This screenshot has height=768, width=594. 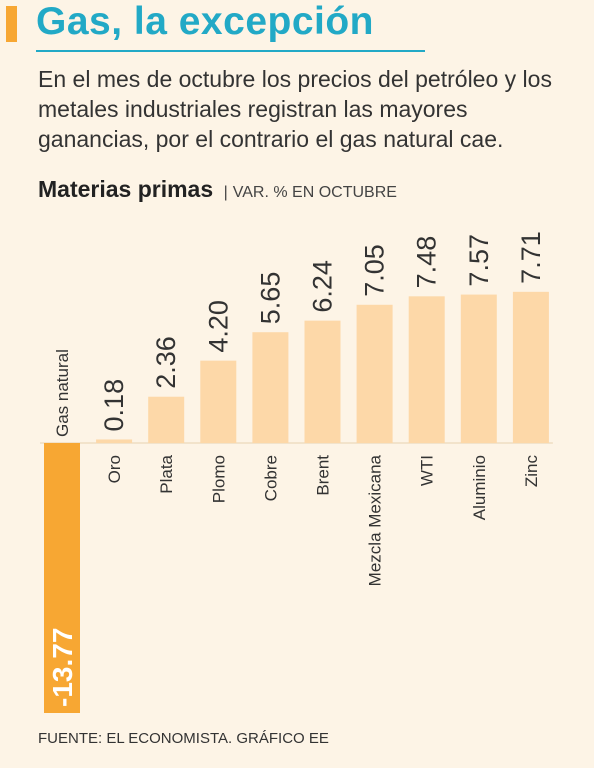 I want to click on value-label-gas-natural: -13.77, so click(x=62, y=667).